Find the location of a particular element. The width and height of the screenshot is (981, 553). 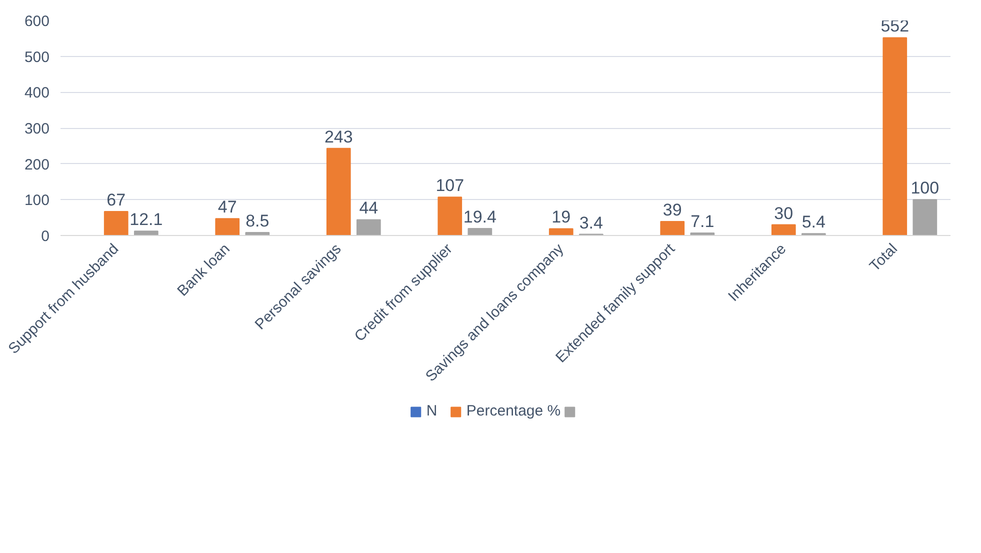

y-tick-label: 600 is located at coordinates (37, 21).